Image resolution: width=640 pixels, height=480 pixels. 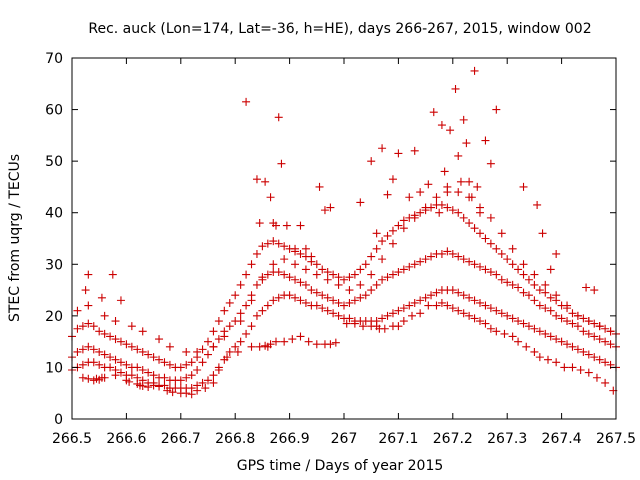 What do you see at coordinates (616, 439) in the screenshot?
I see `x-tick-label: 267.5` at bounding box center [616, 439].